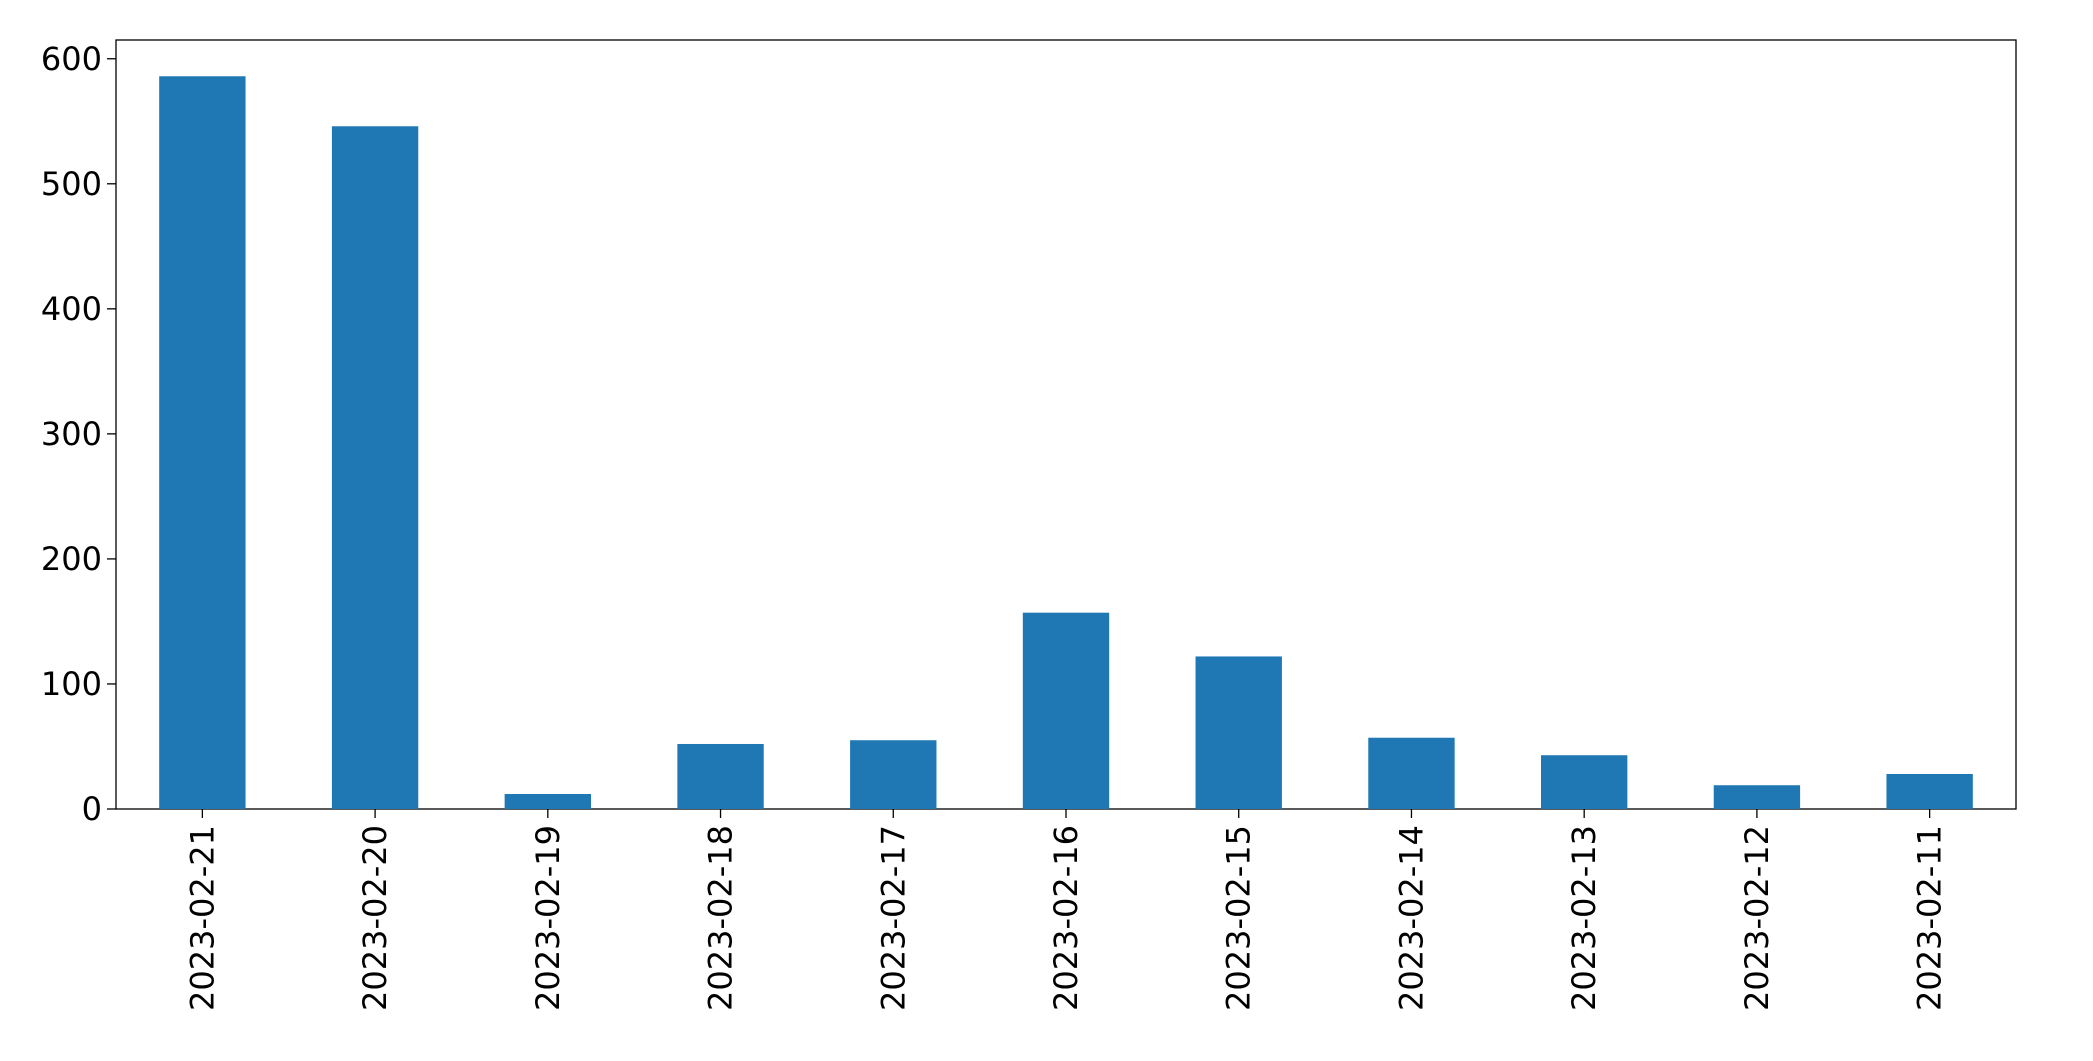 The height and width of the screenshot is (1061, 2093). I want to click on x-tick-label: 2023-02-15, so click(1239, 918).